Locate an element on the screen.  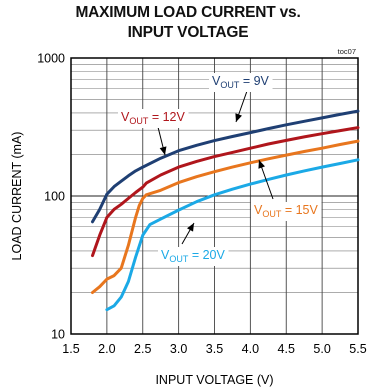
x-tick-label: 4.5 is located at coordinates (286, 349).